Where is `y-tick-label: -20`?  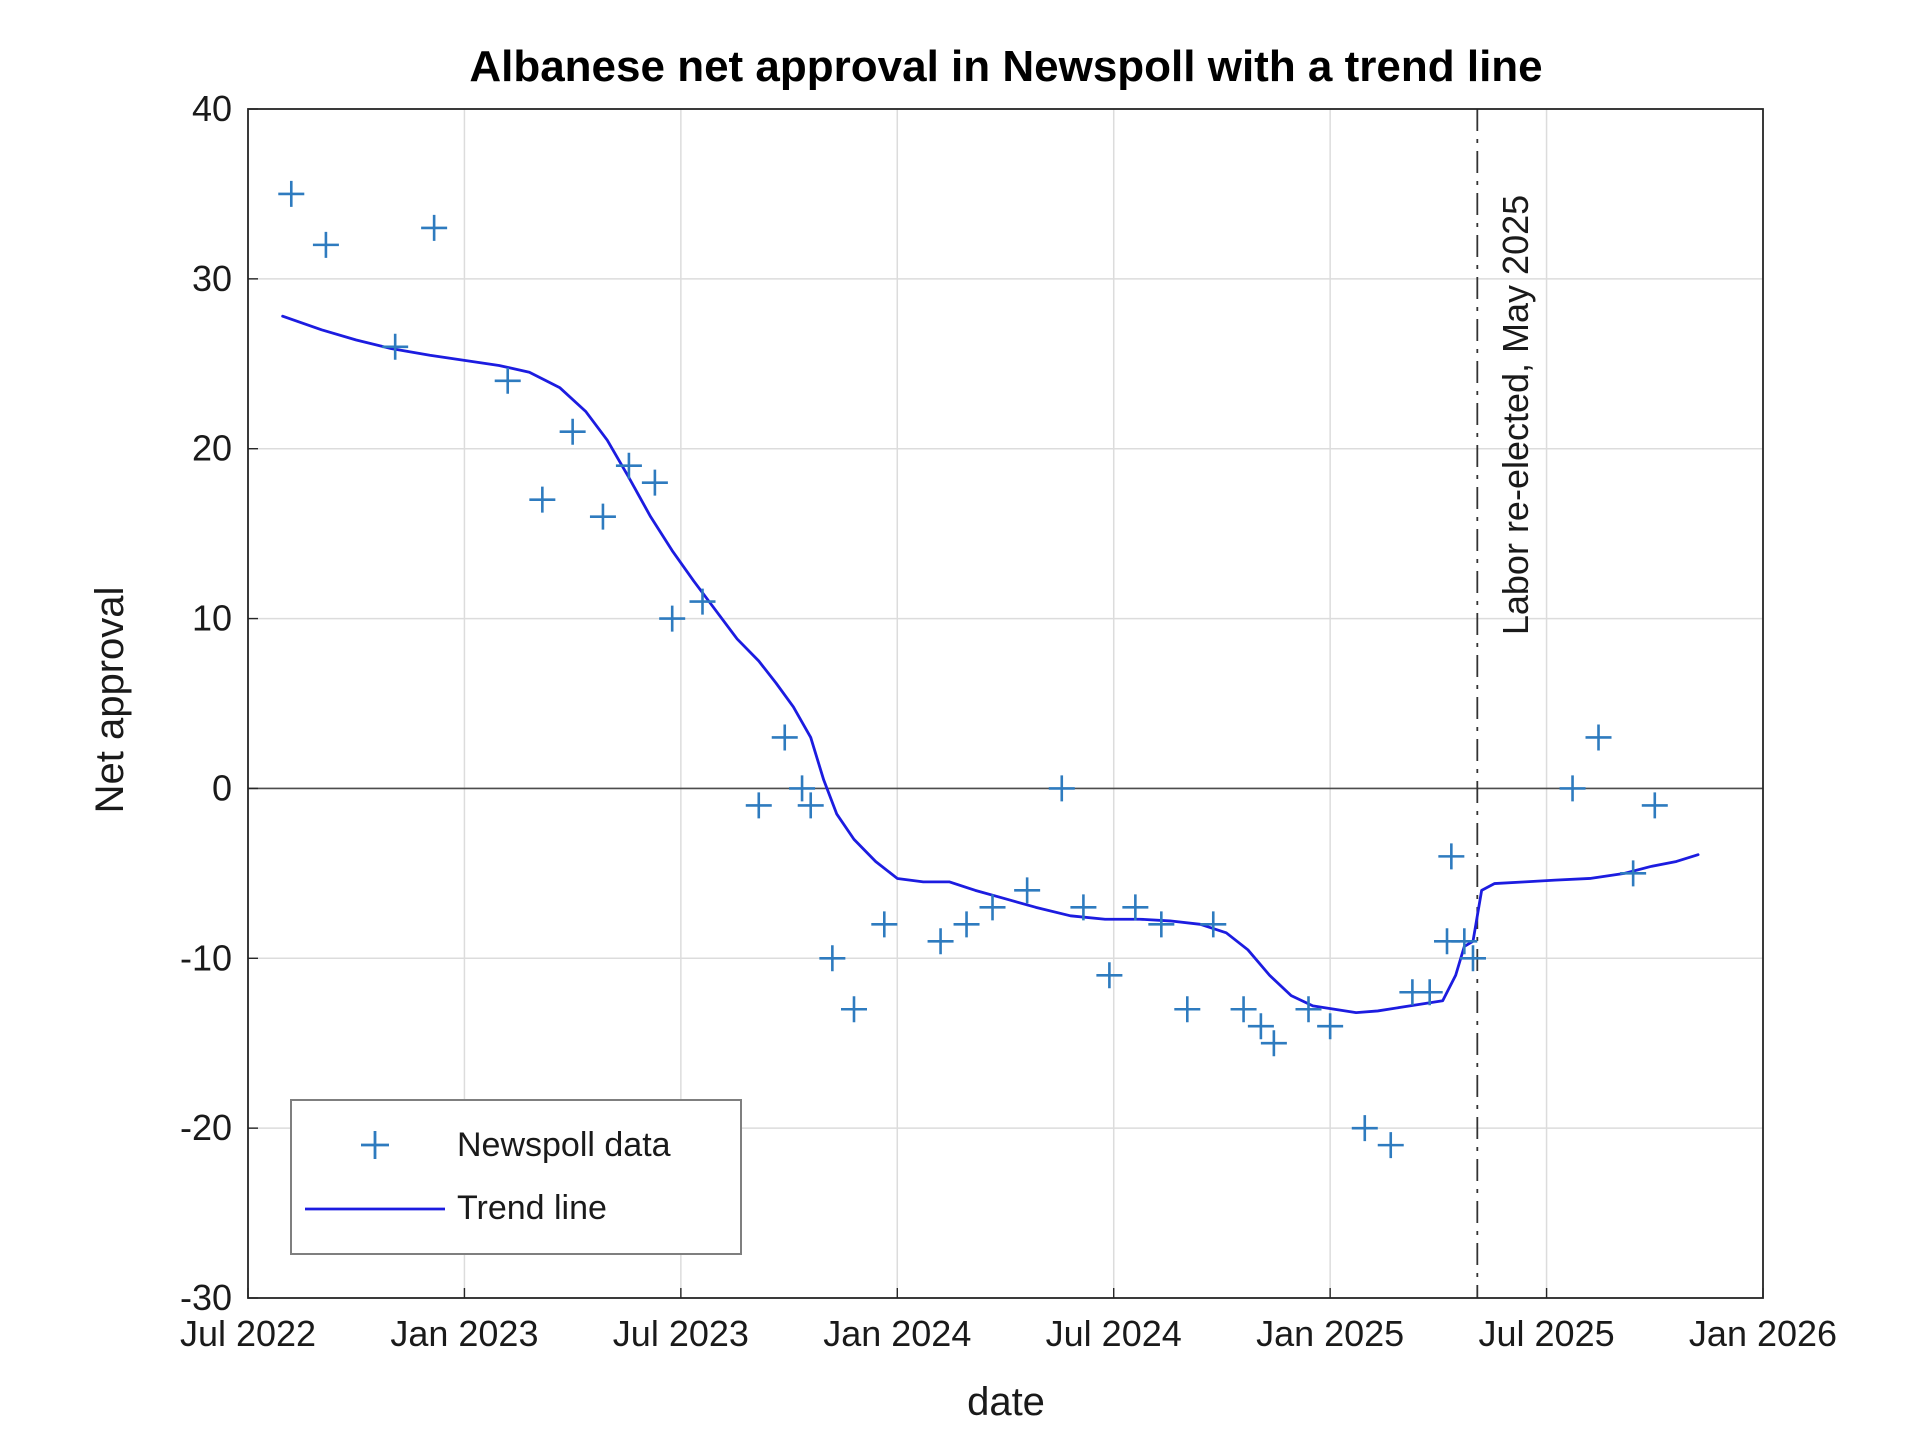 y-tick-label: -20 is located at coordinates (206, 1127).